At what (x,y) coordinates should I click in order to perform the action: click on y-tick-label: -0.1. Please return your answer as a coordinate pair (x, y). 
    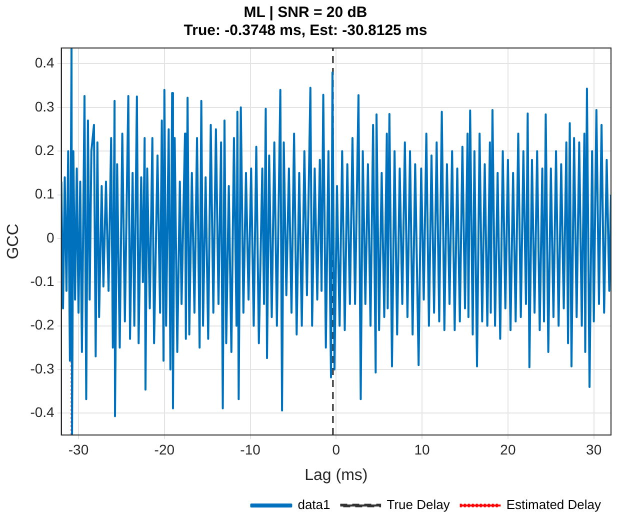
    Looking at the image, I should click on (42, 280).